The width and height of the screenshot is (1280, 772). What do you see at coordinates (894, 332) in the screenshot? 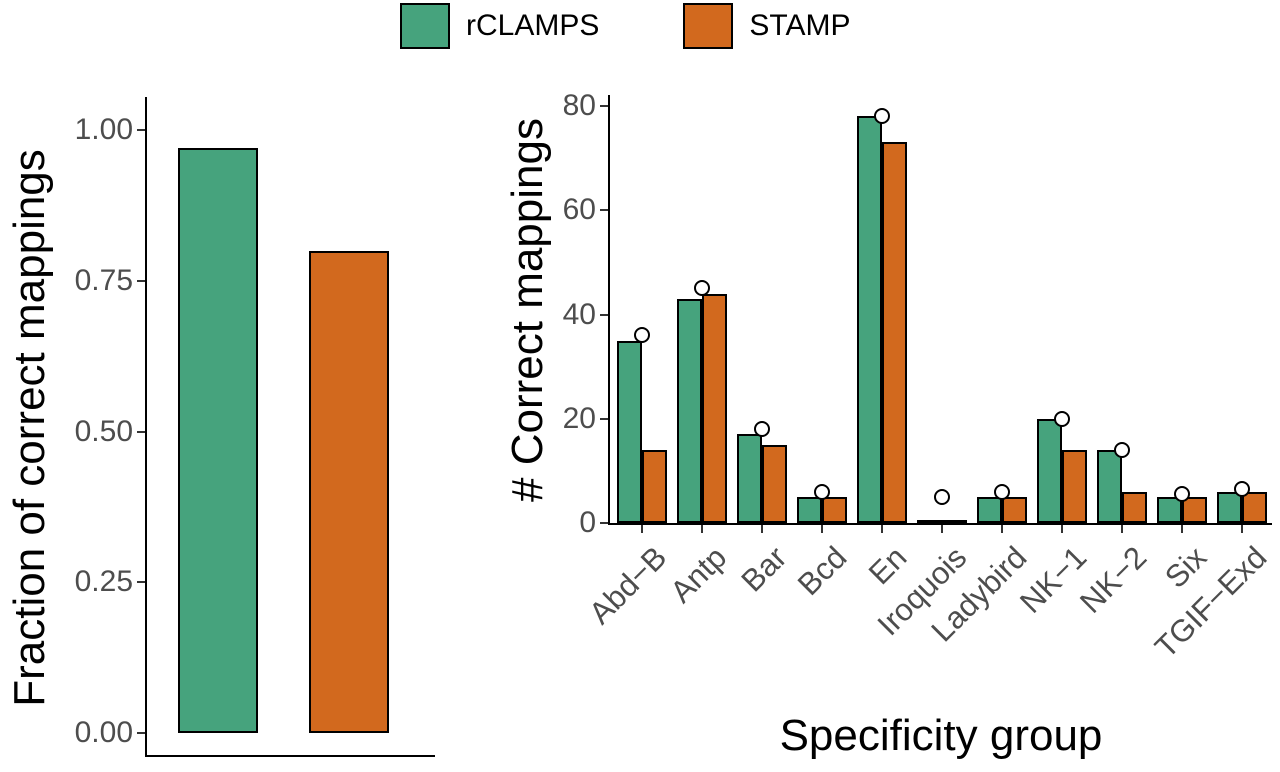
I see `bar-stamp-en` at bounding box center [894, 332].